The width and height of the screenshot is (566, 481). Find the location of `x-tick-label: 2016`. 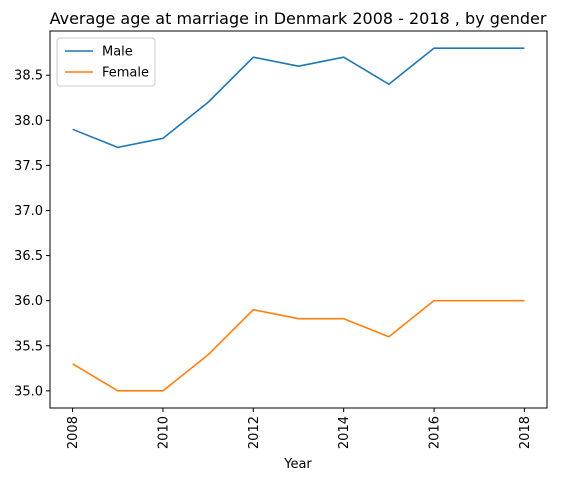

x-tick-label: 2016 is located at coordinates (435, 432).